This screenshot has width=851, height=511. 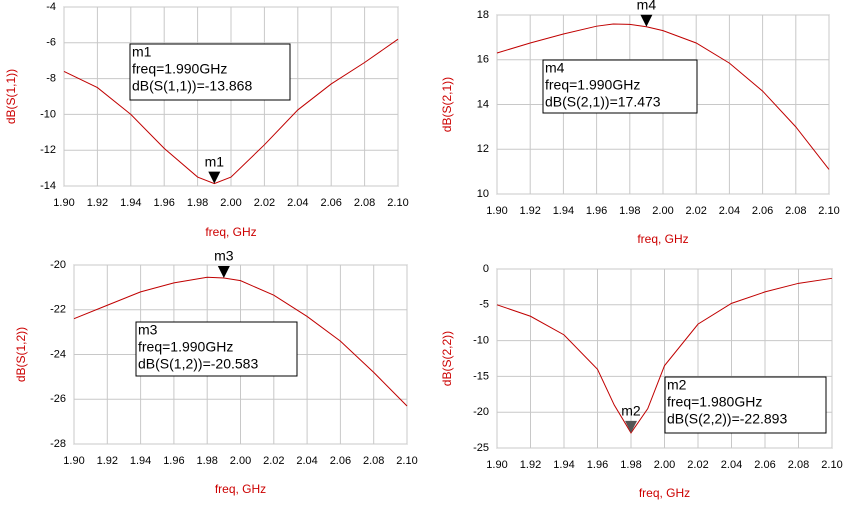 I want to click on y-axis-label: dB(S(2,2)), so click(x=447, y=358).